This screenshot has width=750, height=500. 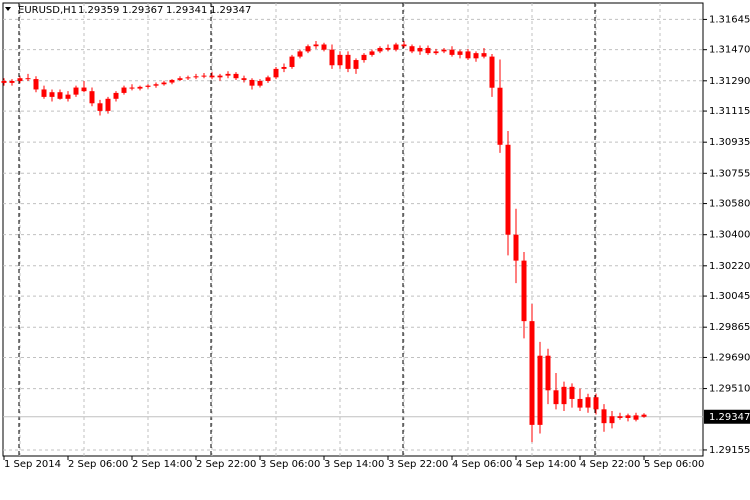 I want to click on x-tick-label: 2 Sep 22:00, so click(x=226, y=464).